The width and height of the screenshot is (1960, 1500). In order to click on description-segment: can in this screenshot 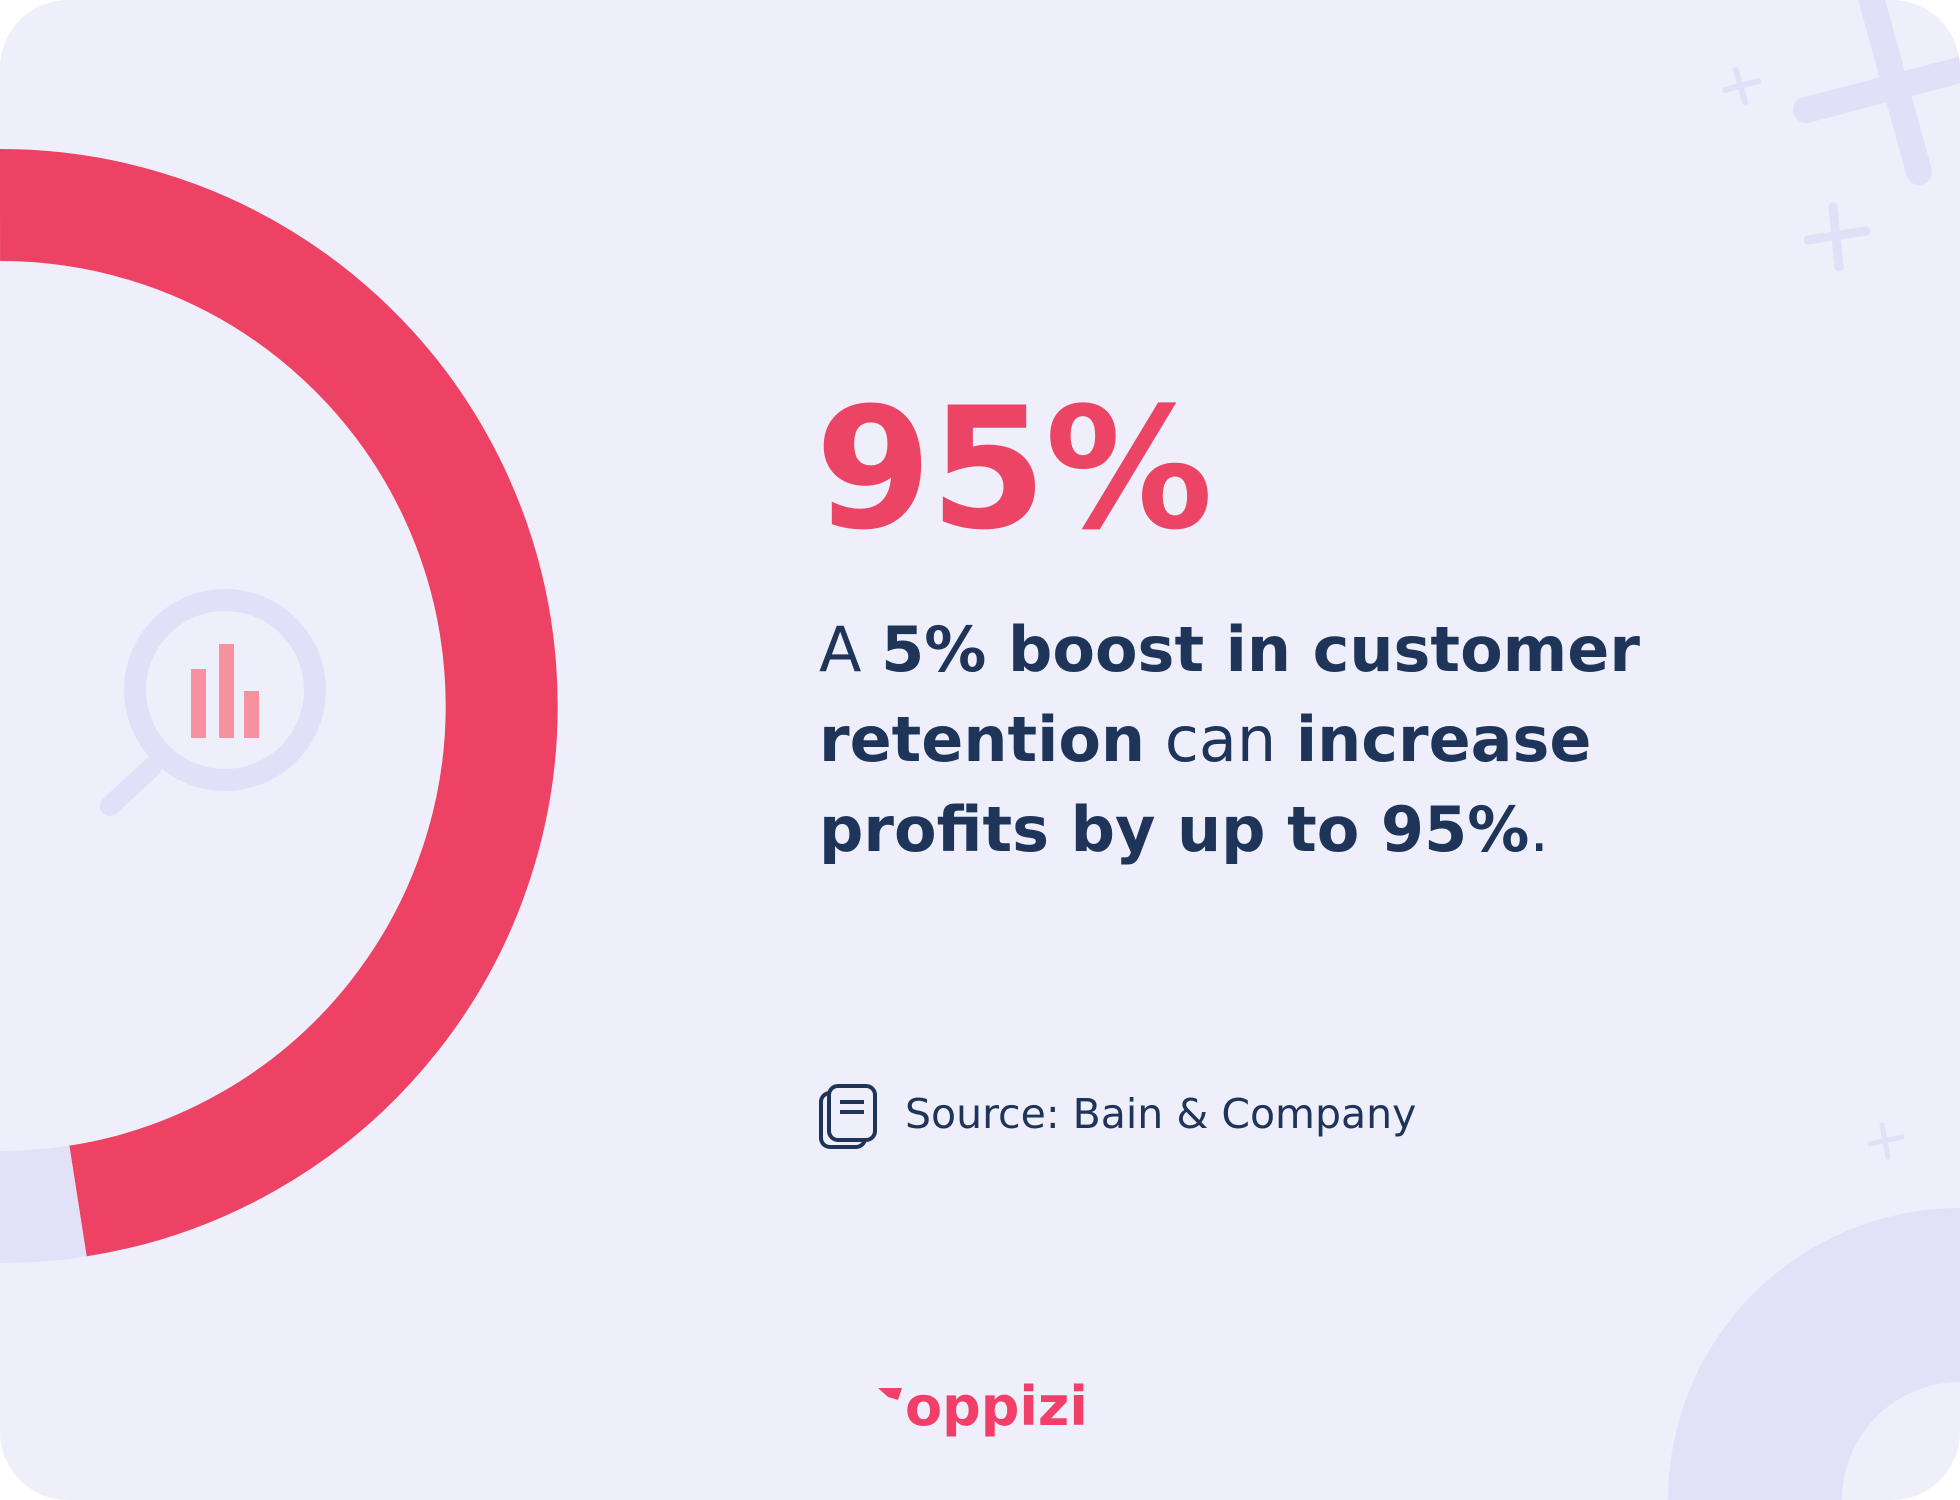, I will do `click(1220, 739)`.